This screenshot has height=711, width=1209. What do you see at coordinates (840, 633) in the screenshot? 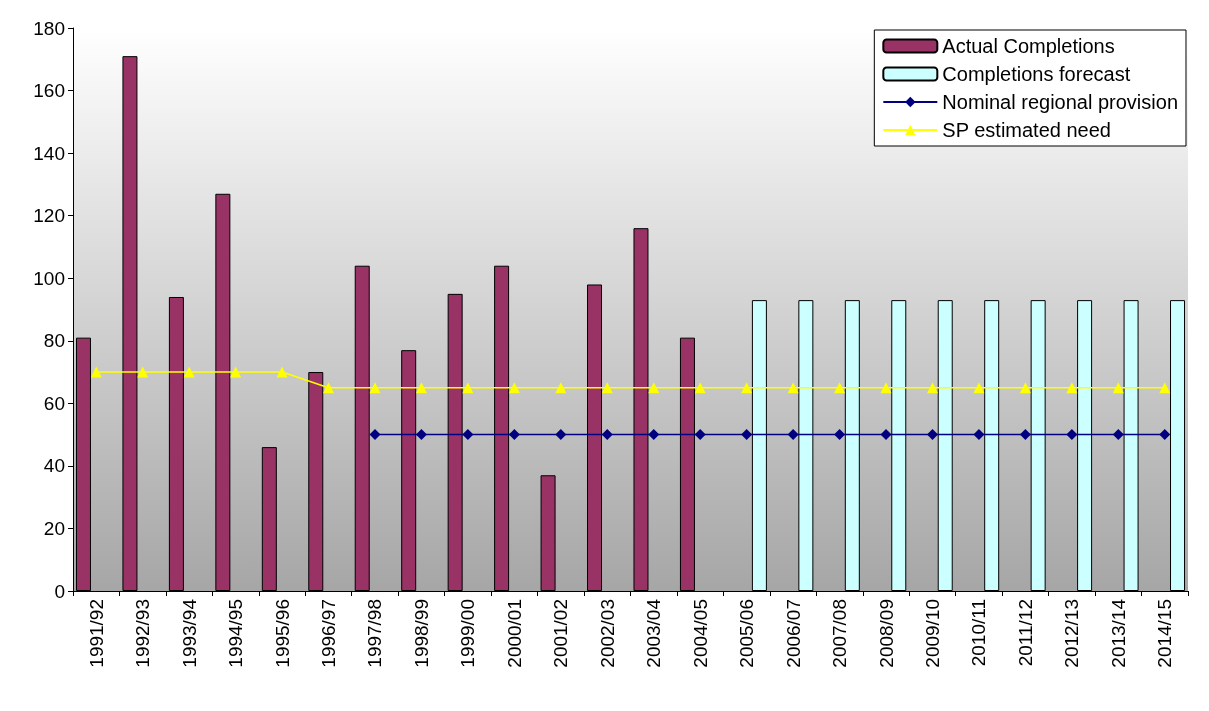
I see `x-tick-label: 2007/08` at bounding box center [840, 633].